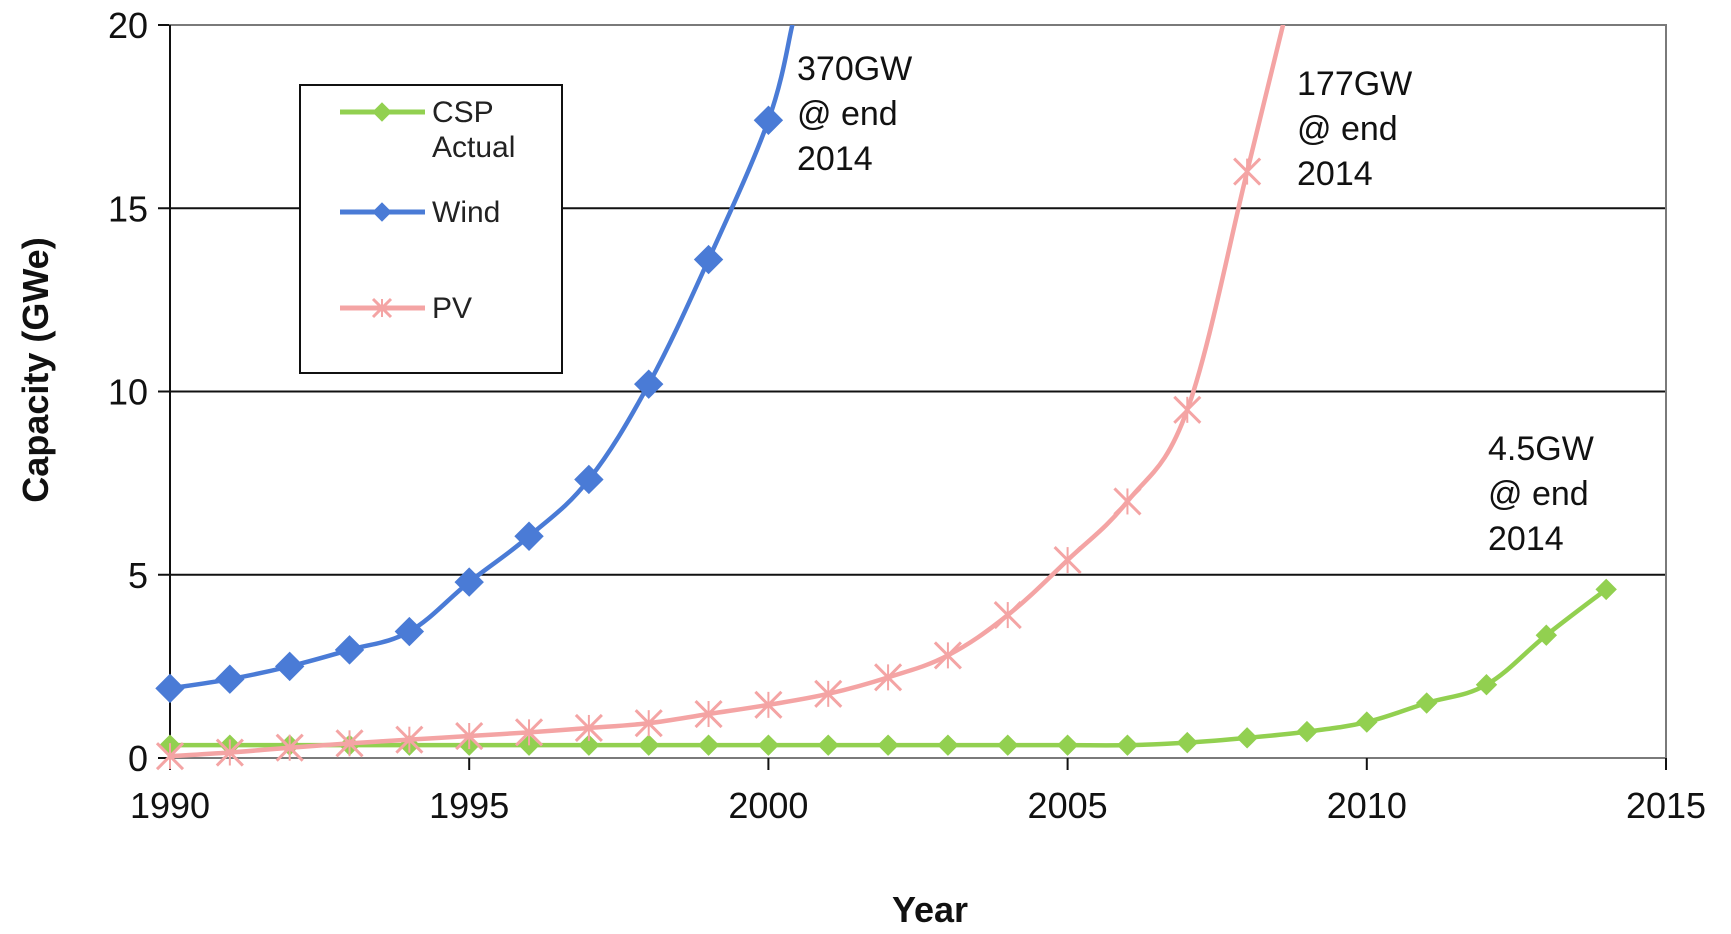 Image resolution: width=1731 pixels, height=934 pixels. Describe the element at coordinates (463, 112) in the screenshot. I see `legend-label: CSP` at that location.